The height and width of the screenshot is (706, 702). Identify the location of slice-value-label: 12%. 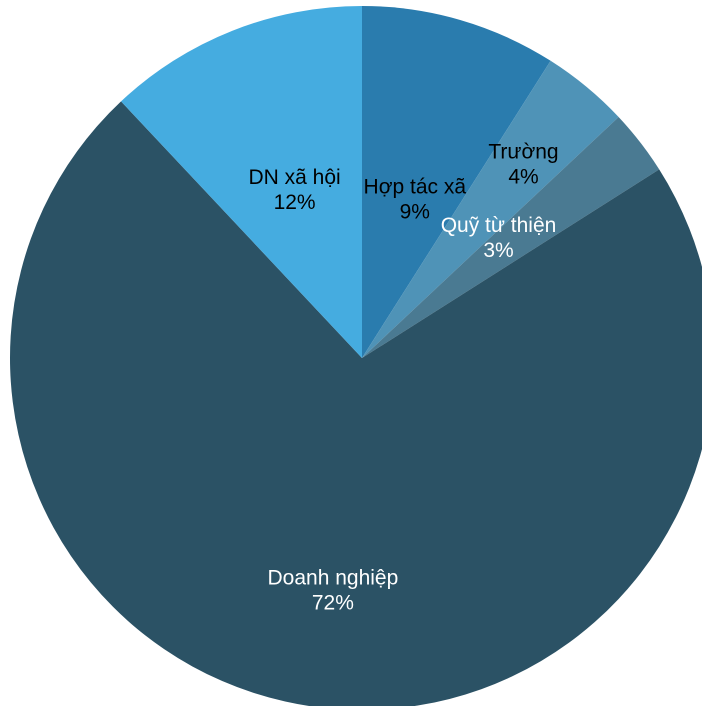
(295, 202).